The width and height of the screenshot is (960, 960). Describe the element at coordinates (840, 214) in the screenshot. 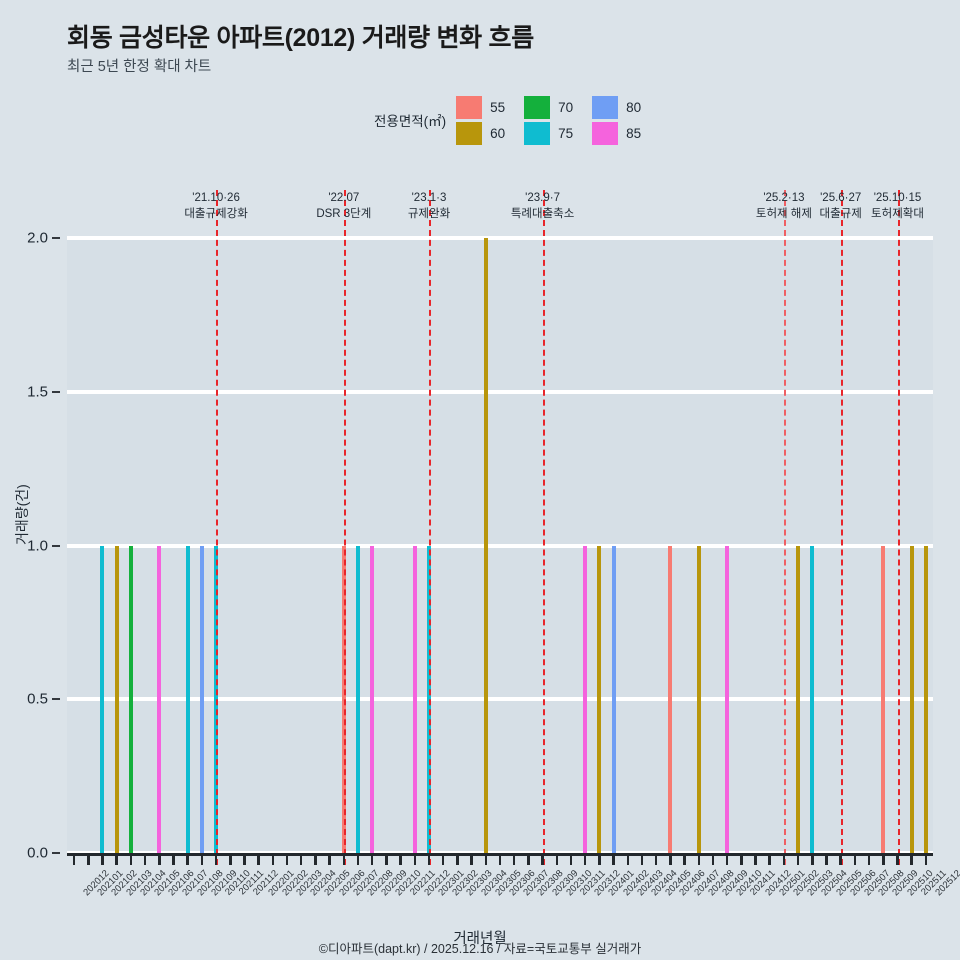

I see `annotation-text: 대출규제` at that location.